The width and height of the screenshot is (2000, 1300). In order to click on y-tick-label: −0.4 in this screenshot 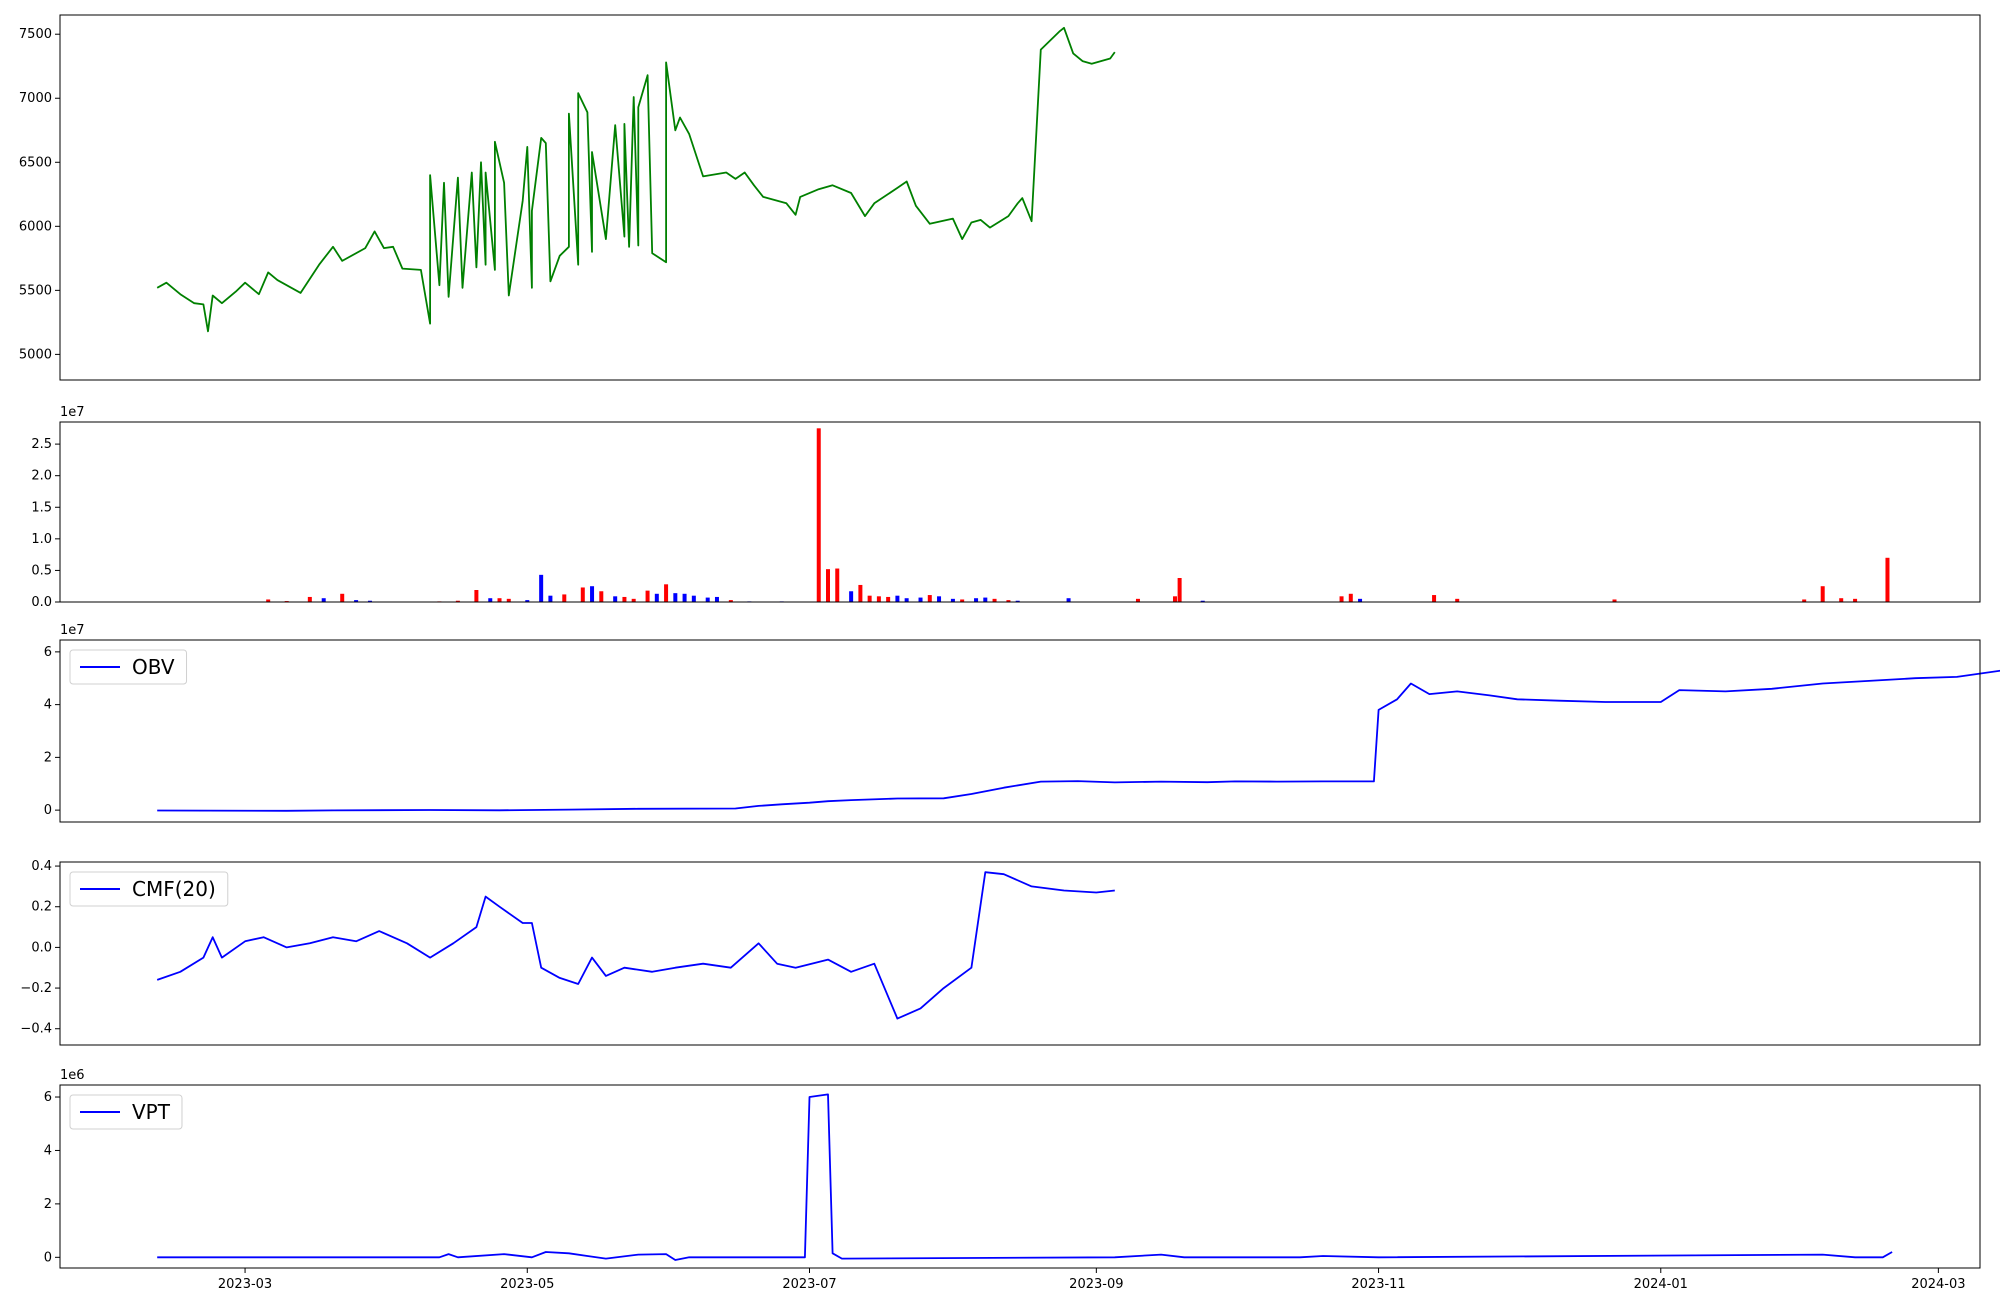, I will do `click(36, 1029)`.